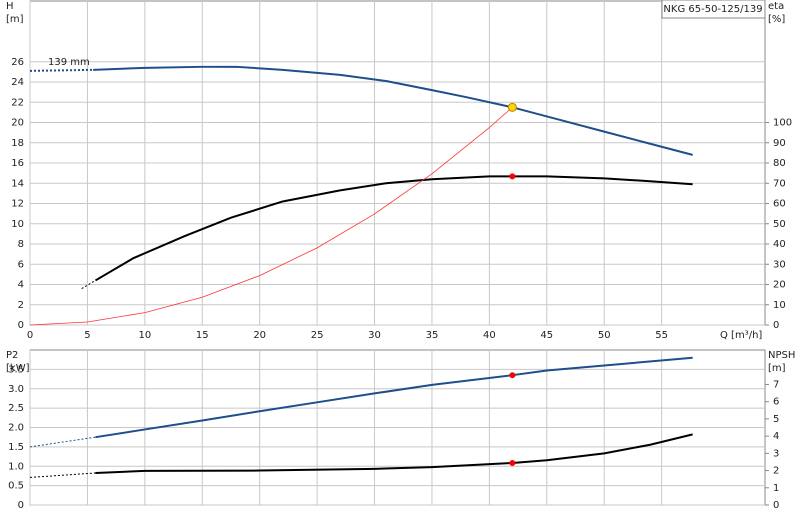 The height and width of the screenshot is (520, 800). I want to click on y-tick-label: 20, so click(17, 123).